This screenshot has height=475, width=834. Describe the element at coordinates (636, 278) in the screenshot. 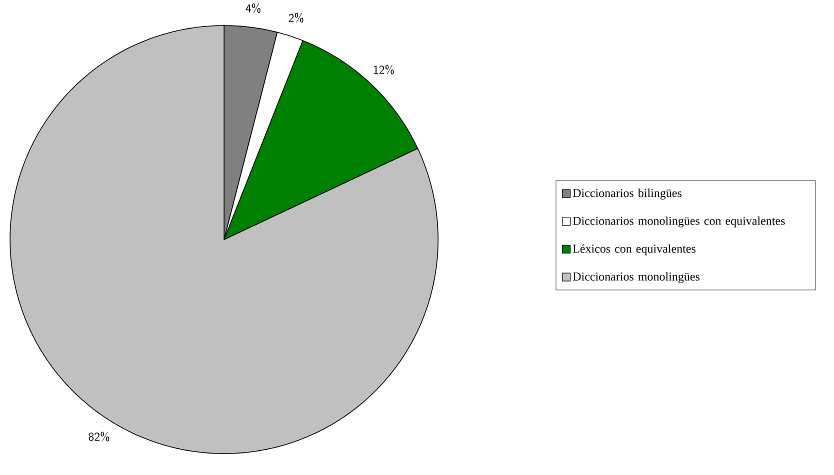

I see `legend-label: Diccionarios monolingües` at that location.